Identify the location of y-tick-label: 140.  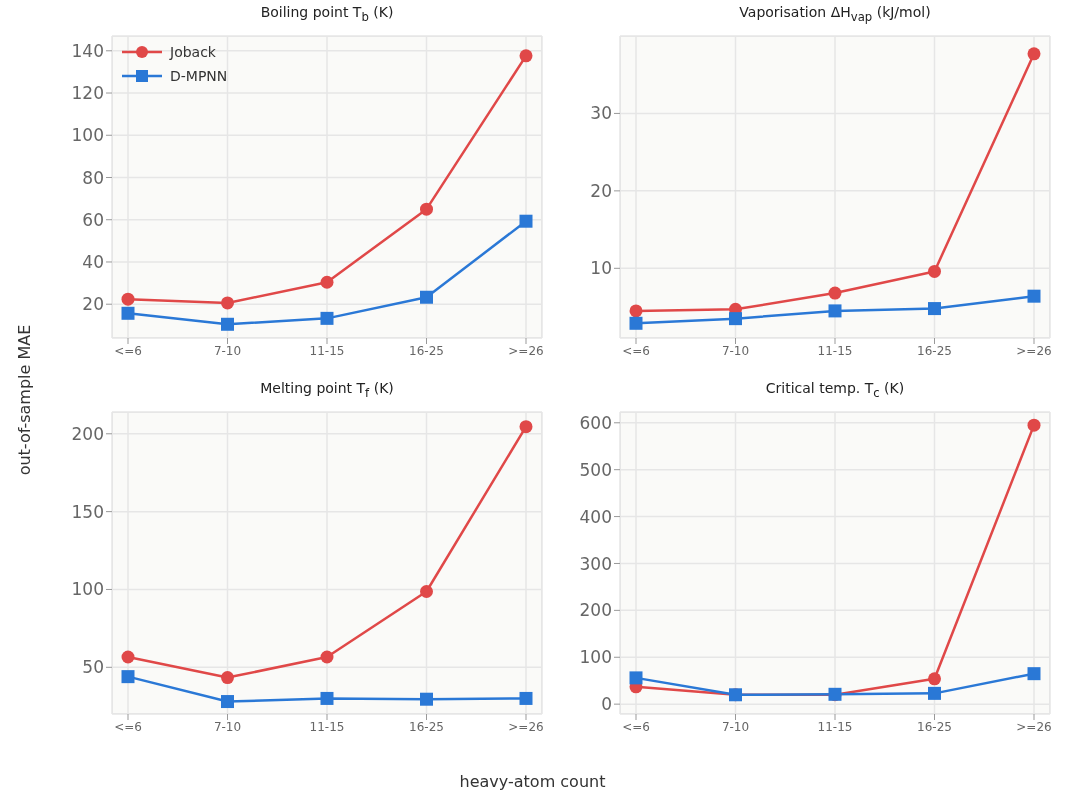
(87, 50).